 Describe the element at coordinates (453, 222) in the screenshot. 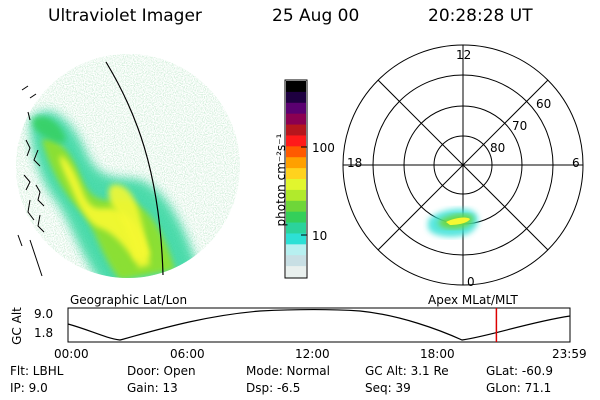

I see `polar-aurora` at that location.